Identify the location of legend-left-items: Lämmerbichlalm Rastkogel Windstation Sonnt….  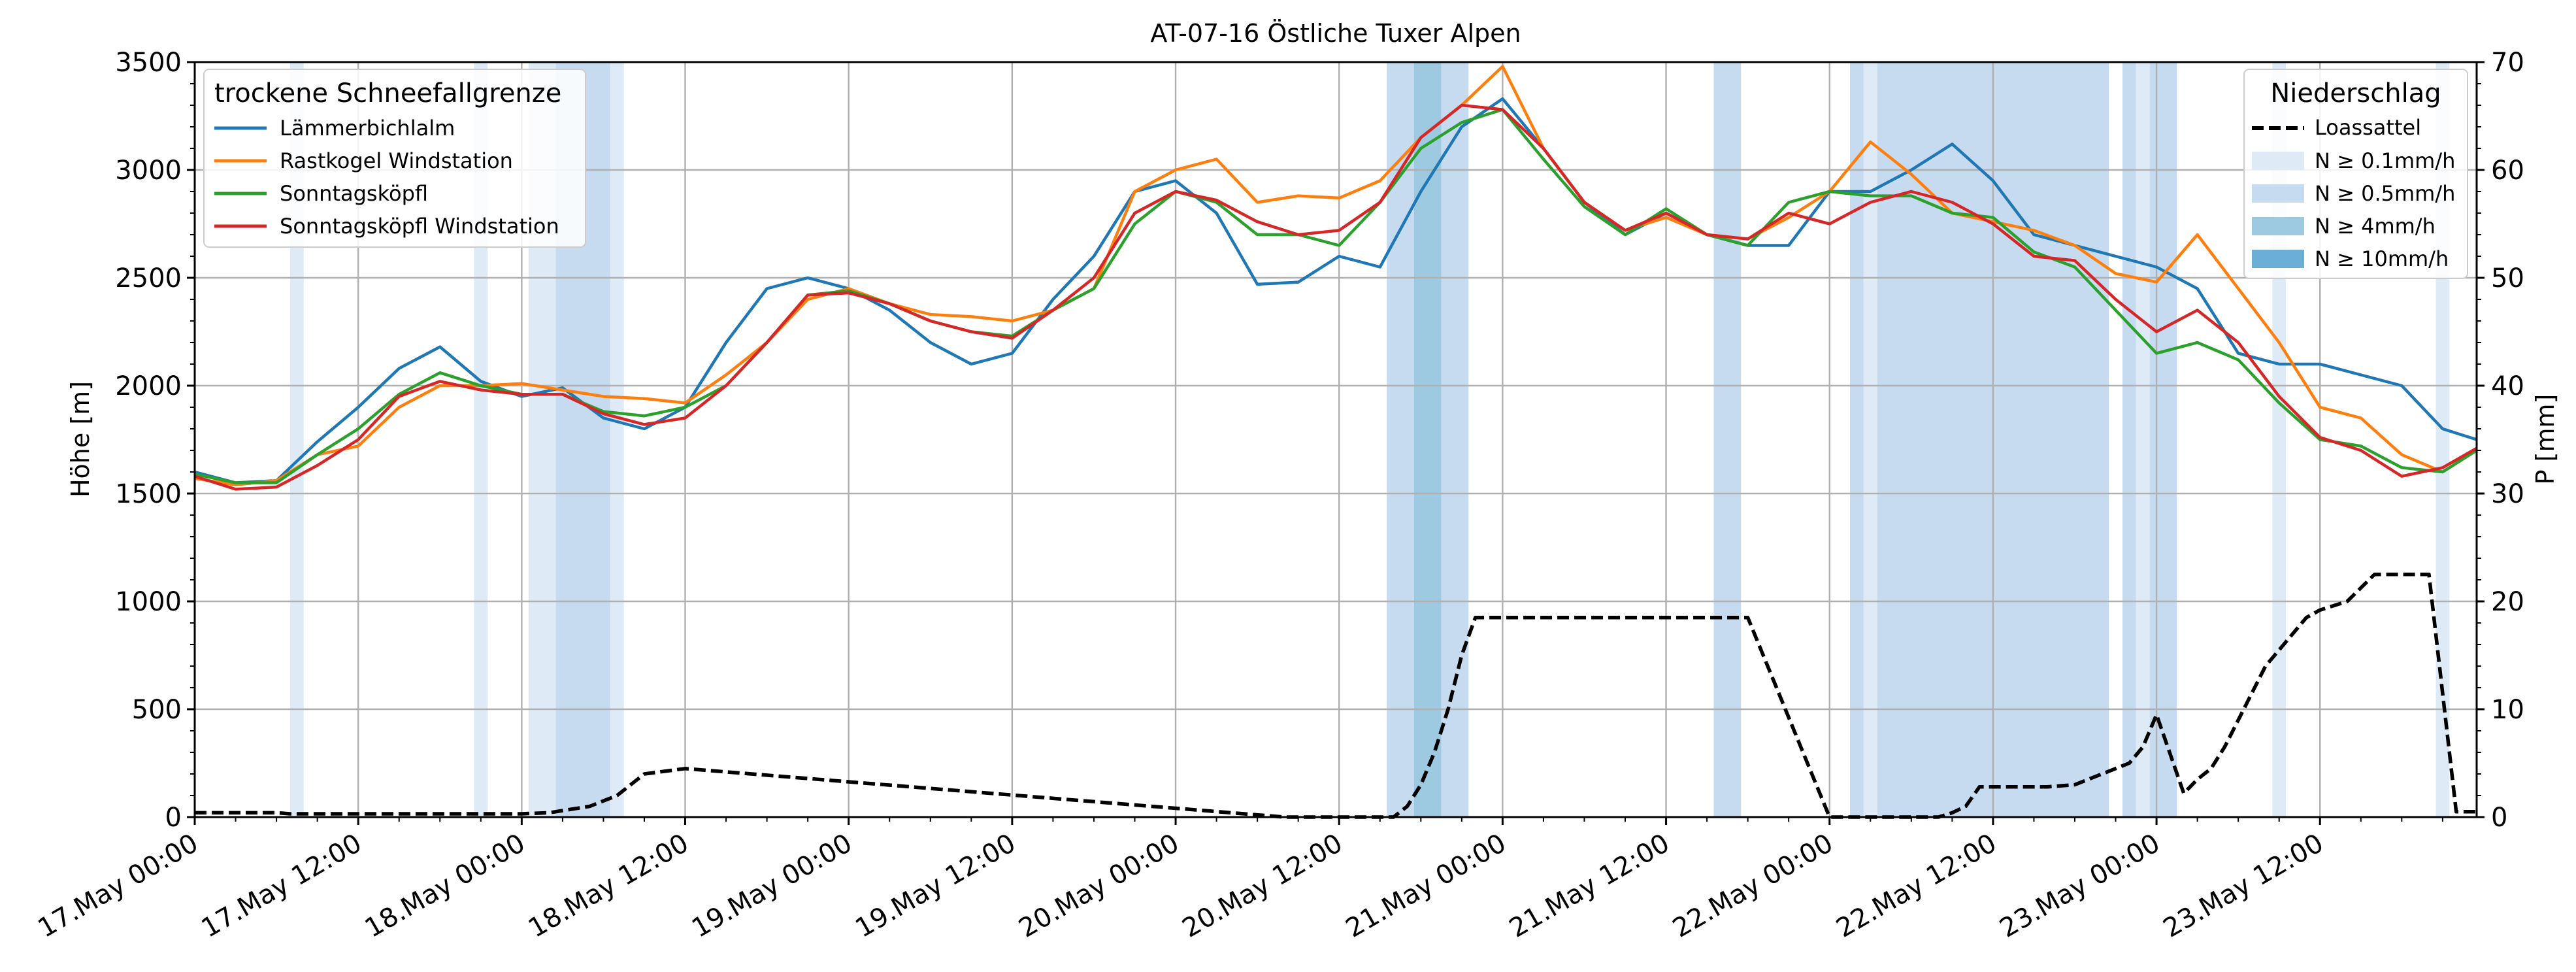
(386, 178).